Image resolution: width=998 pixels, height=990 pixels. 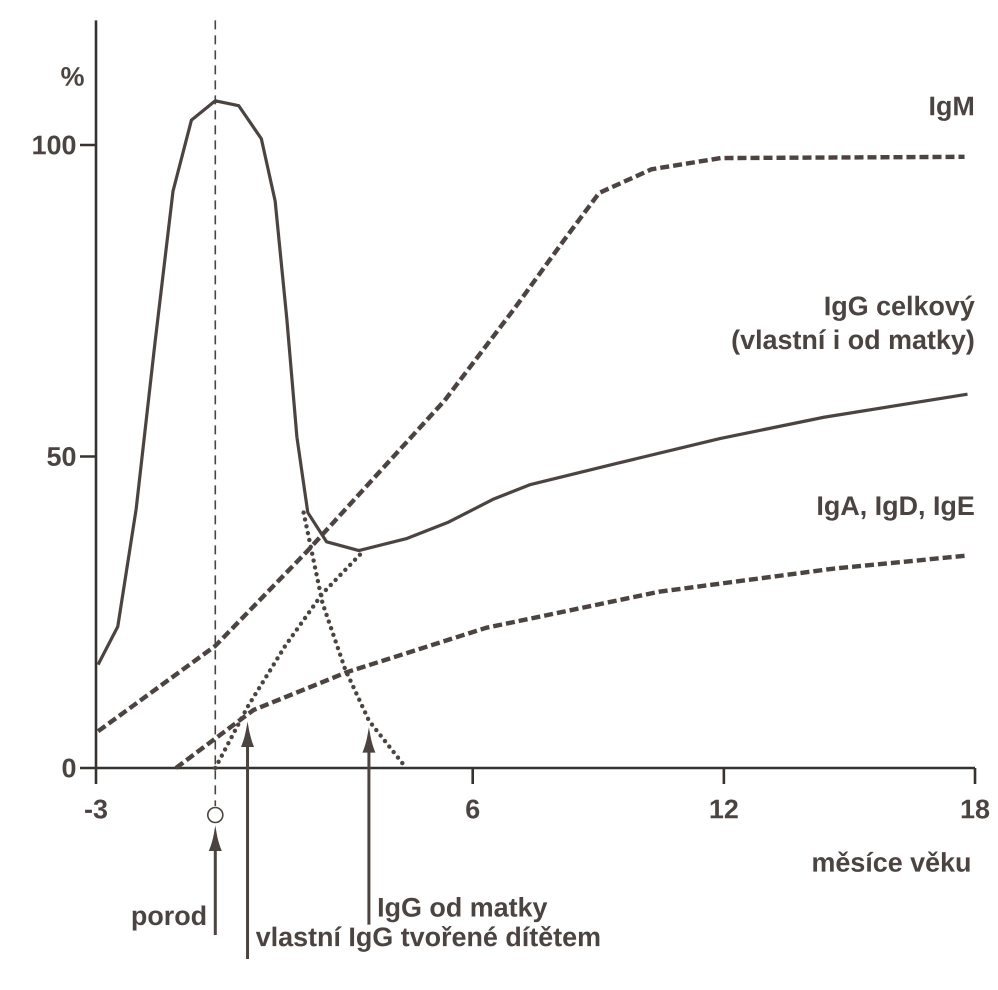 I want to click on text: IgG od matky, so click(x=463, y=909).